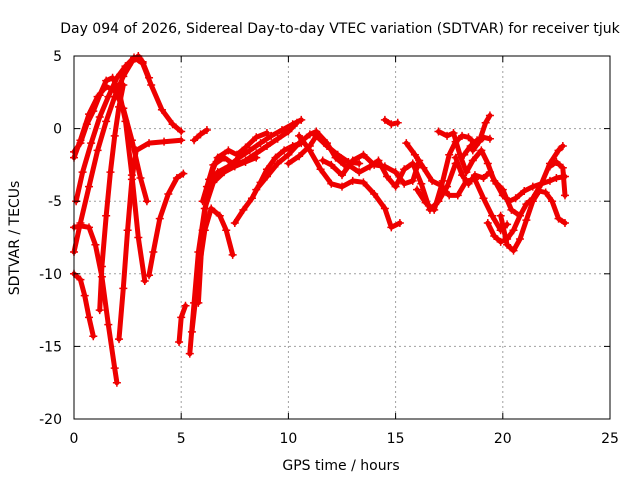 The width and height of the screenshot is (640, 480). I want to click on series-s9, so click(166, 224).